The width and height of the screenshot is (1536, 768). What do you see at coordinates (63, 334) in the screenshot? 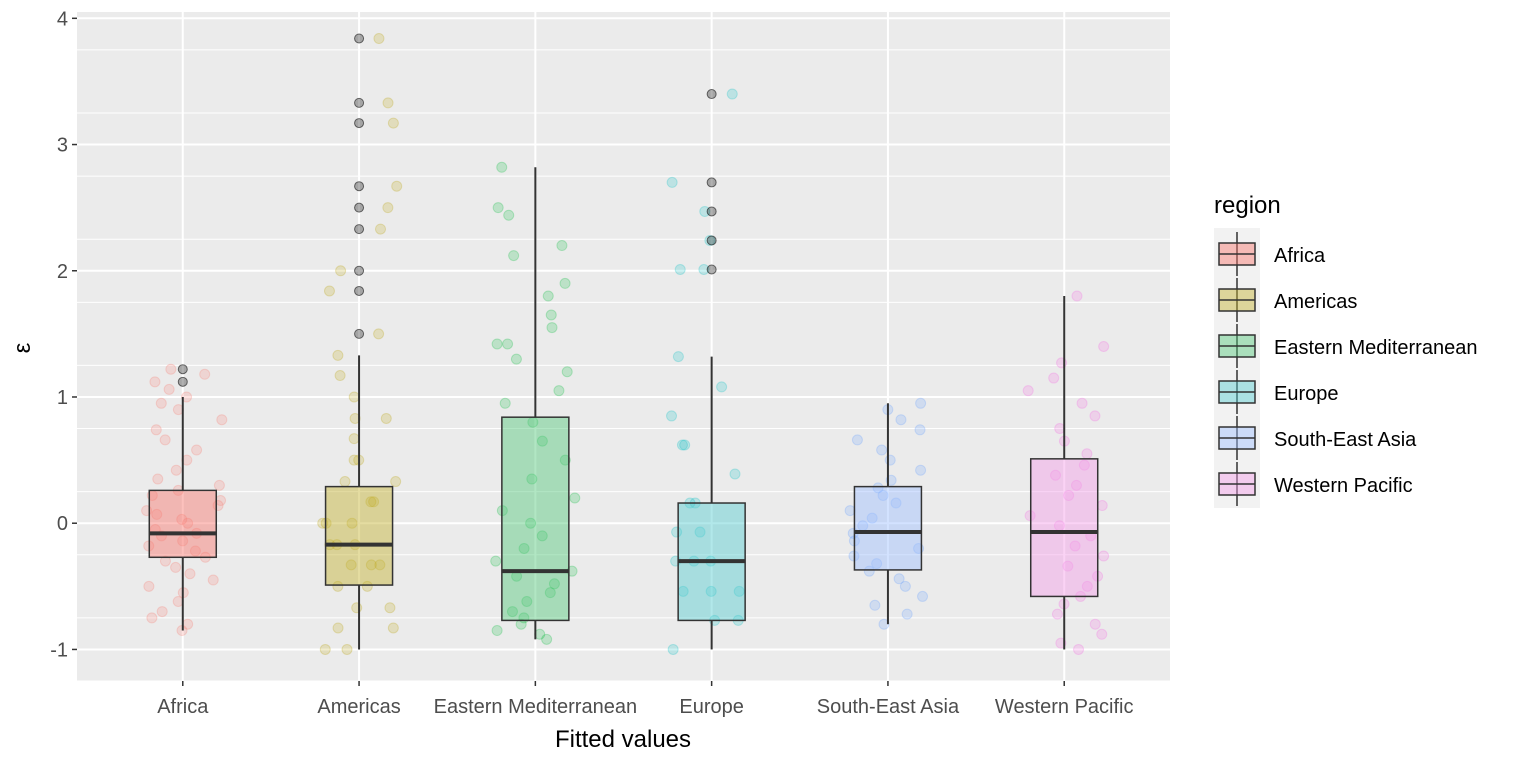
I see `y-axis: -1 0 1 2 3 4` at bounding box center [63, 334].